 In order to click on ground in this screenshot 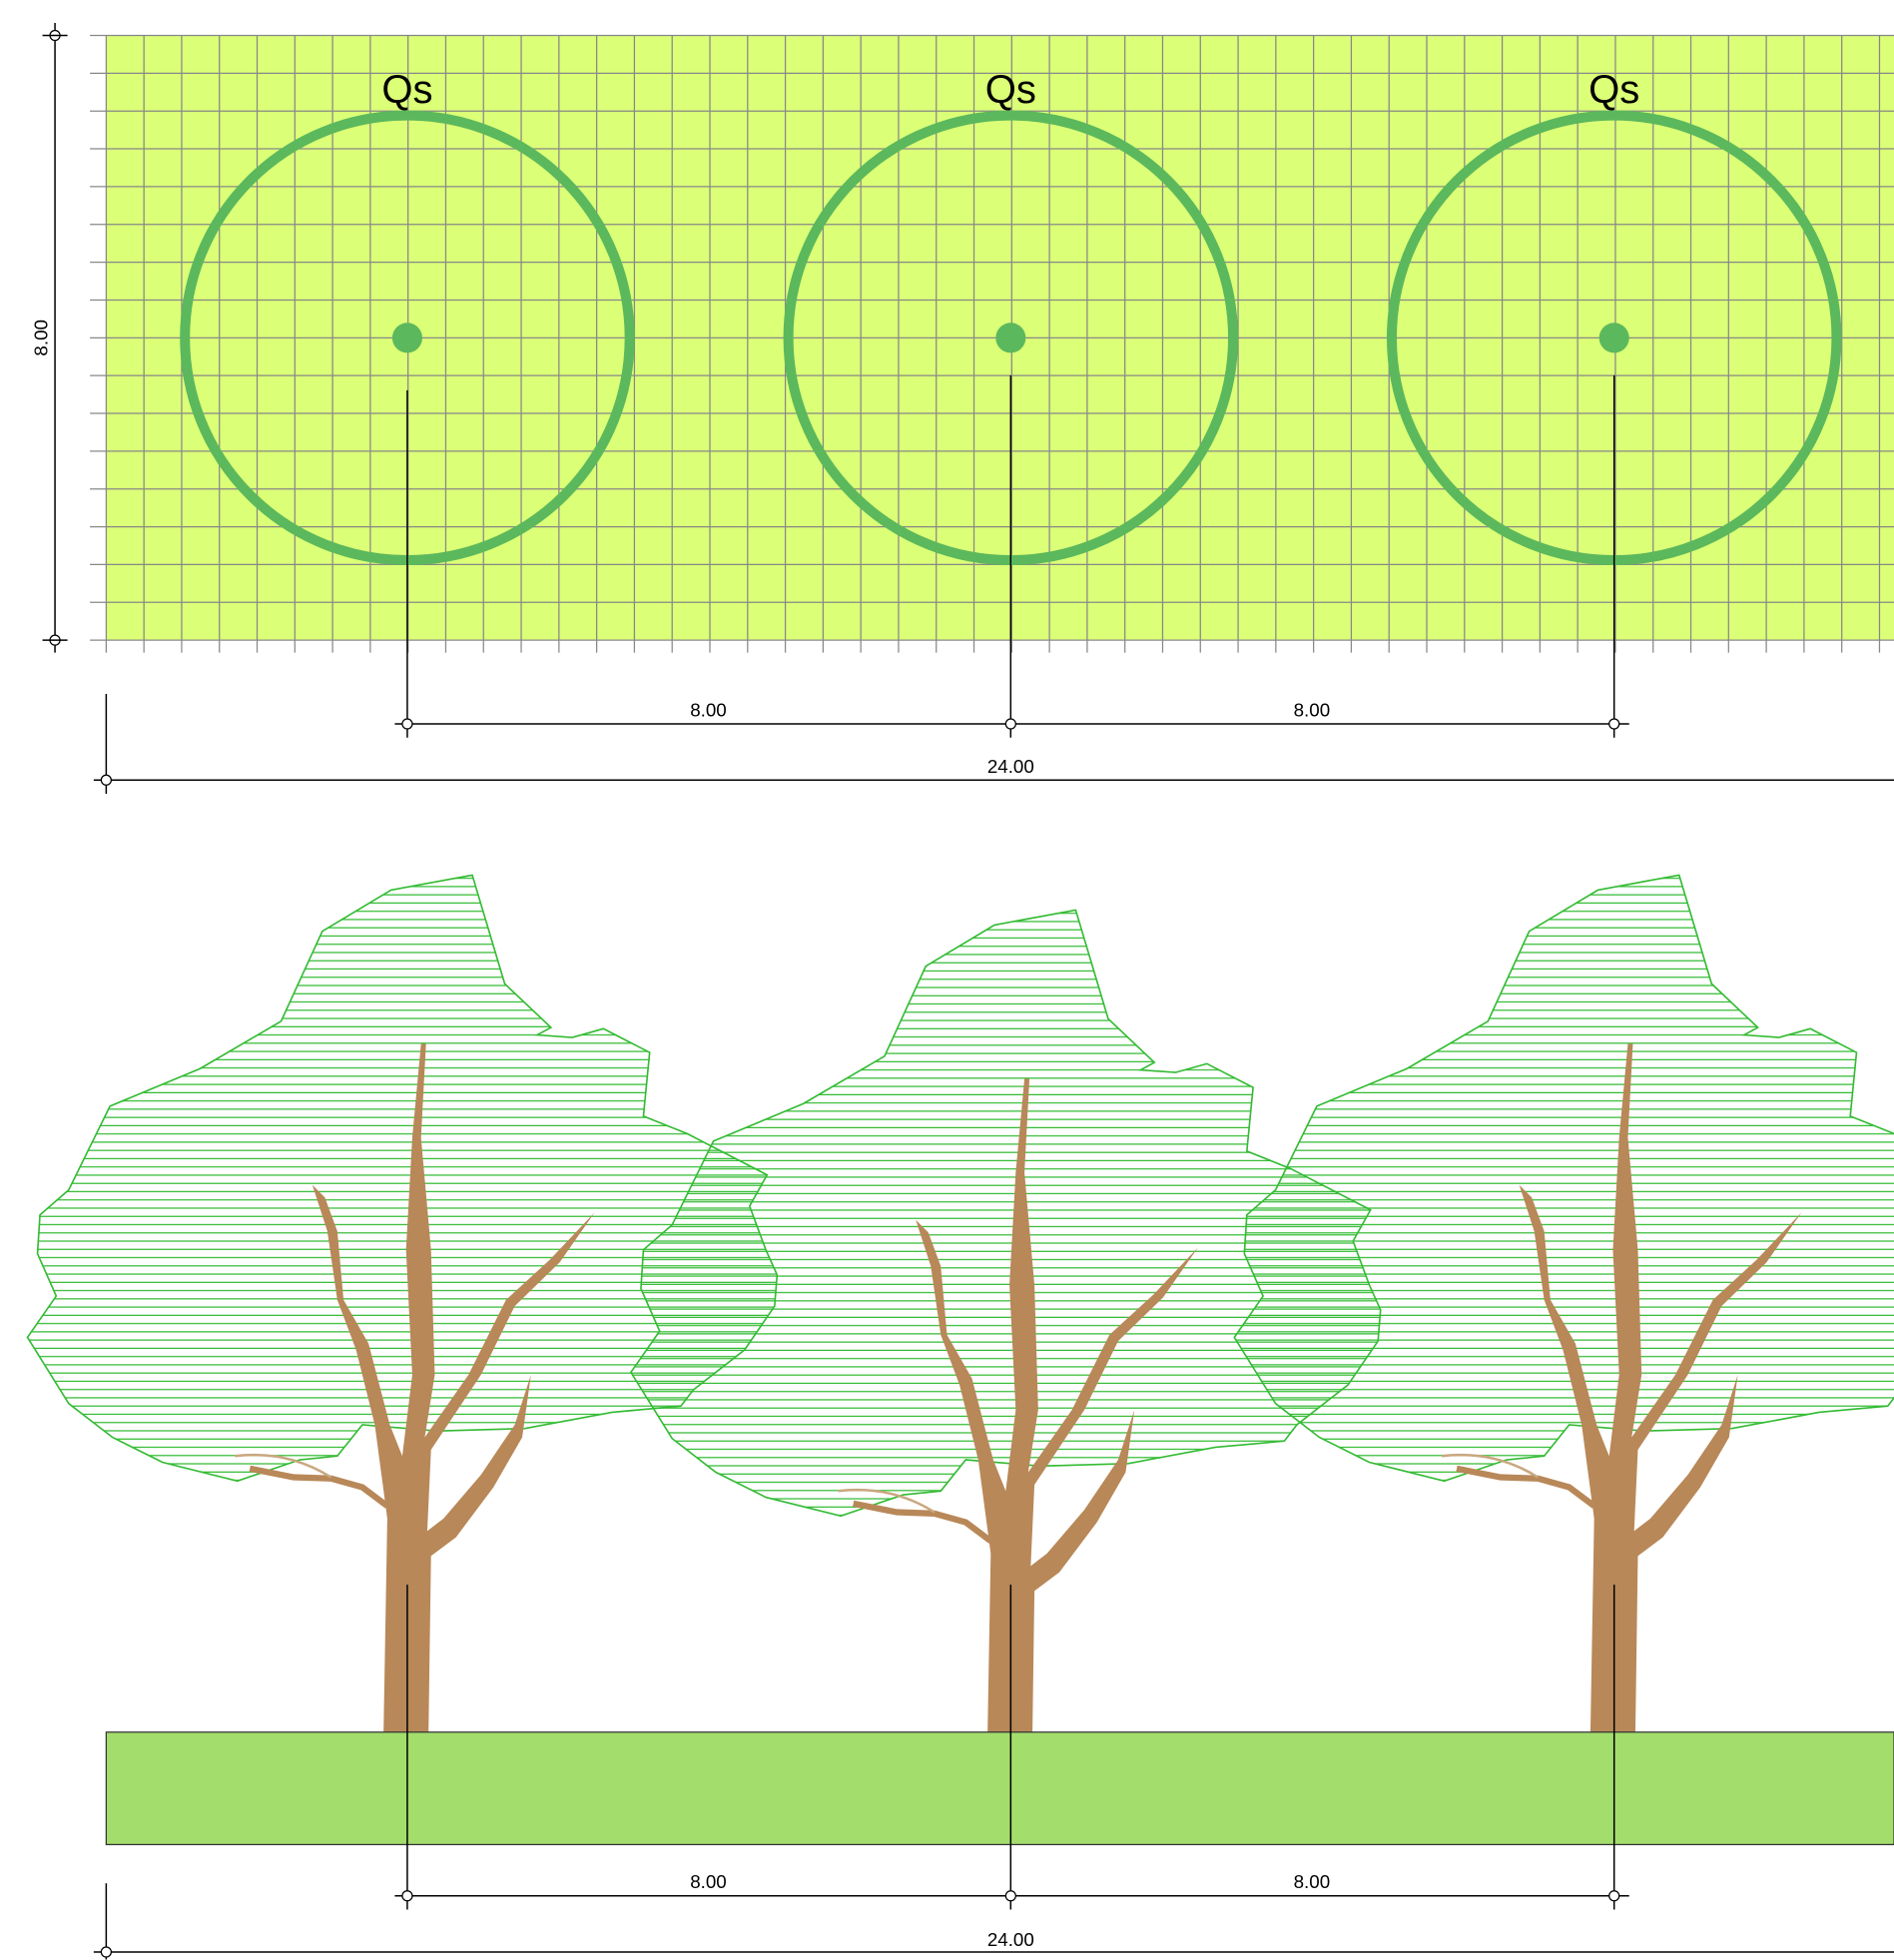, I will do `click(1000, 1788)`.